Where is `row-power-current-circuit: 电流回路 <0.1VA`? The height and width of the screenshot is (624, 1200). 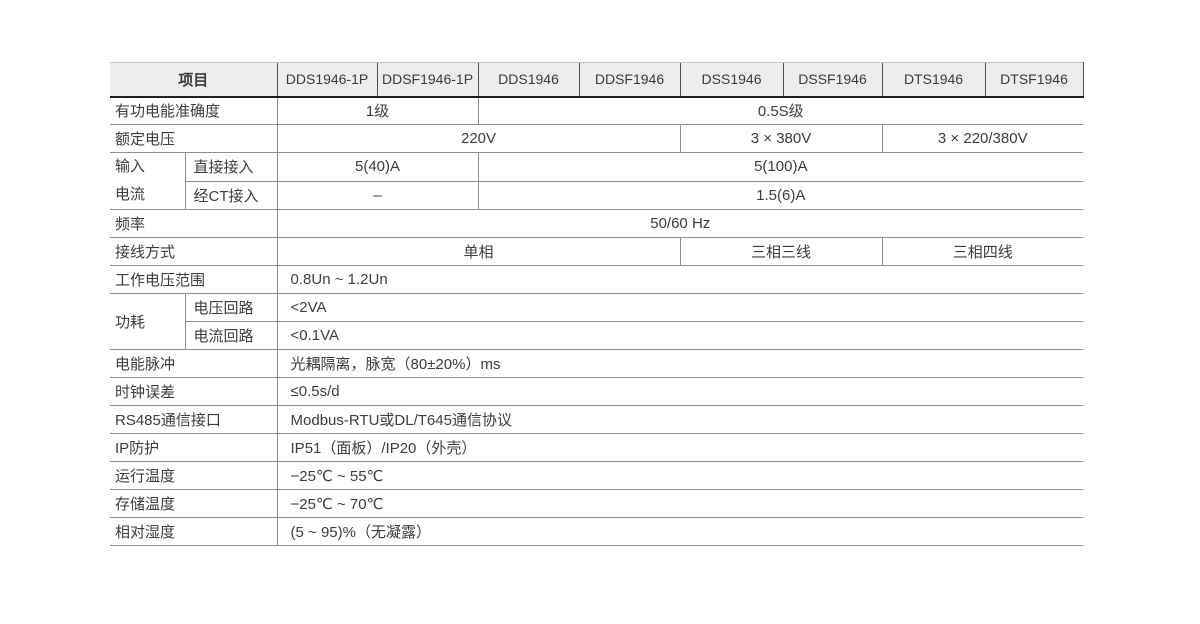
row-power-current-circuit: 电流回路 <0.1VA is located at coordinates (597, 335).